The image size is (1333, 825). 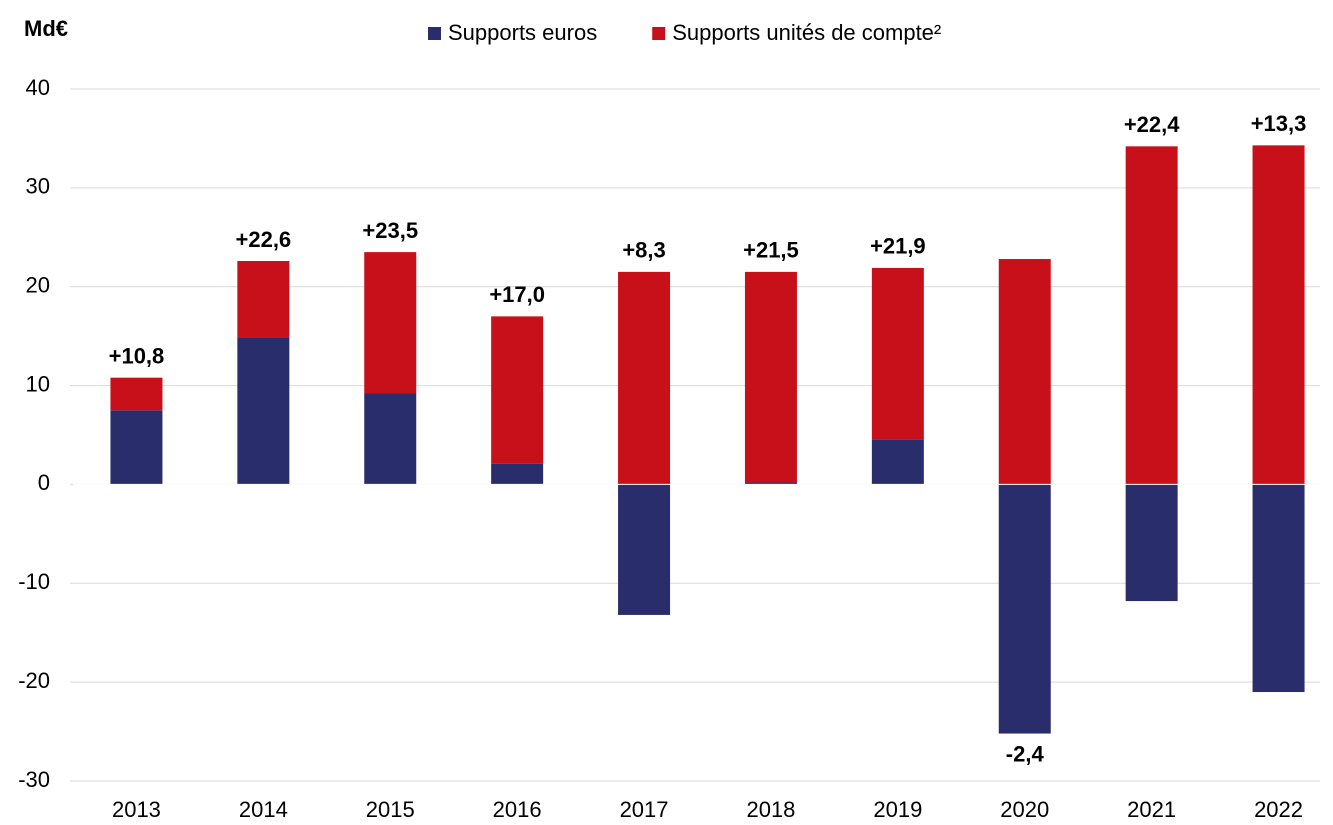 What do you see at coordinates (522, 32) in the screenshot?
I see `legend-label: Supports euros` at bounding box center [522, 32].